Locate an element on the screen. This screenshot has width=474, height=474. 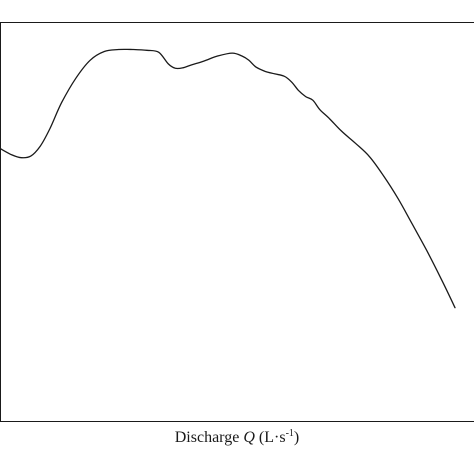
x-axis-label-unit-open: (L is located at coordinates (264, 437).